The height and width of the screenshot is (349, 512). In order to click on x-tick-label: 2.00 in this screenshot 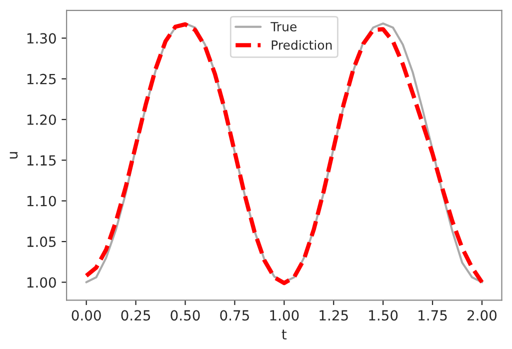, I will do `click(482, 315)`.